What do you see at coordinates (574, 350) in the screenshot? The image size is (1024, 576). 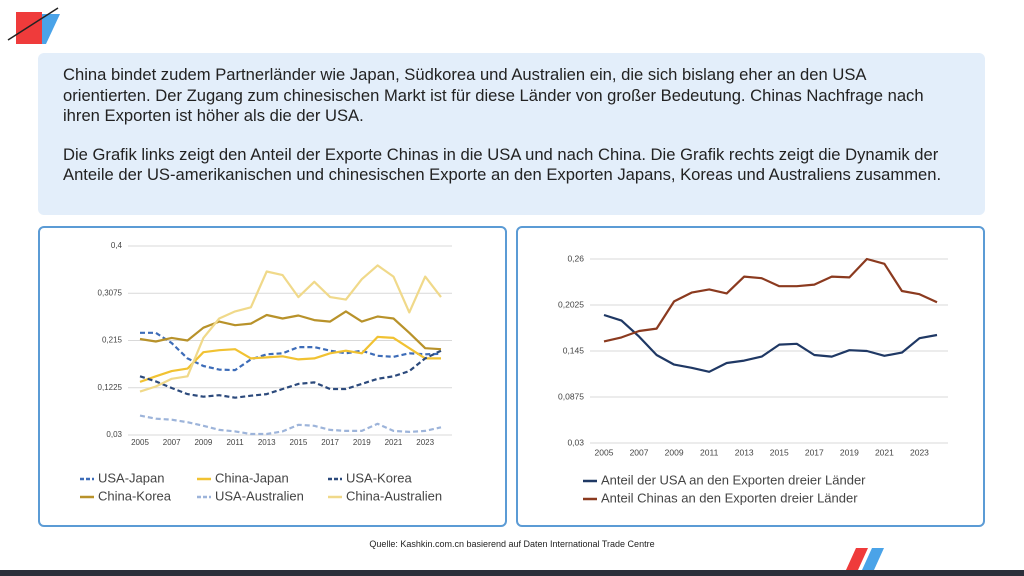 I see `y-tick-label: 0,145` at bounding box center [574, 350].